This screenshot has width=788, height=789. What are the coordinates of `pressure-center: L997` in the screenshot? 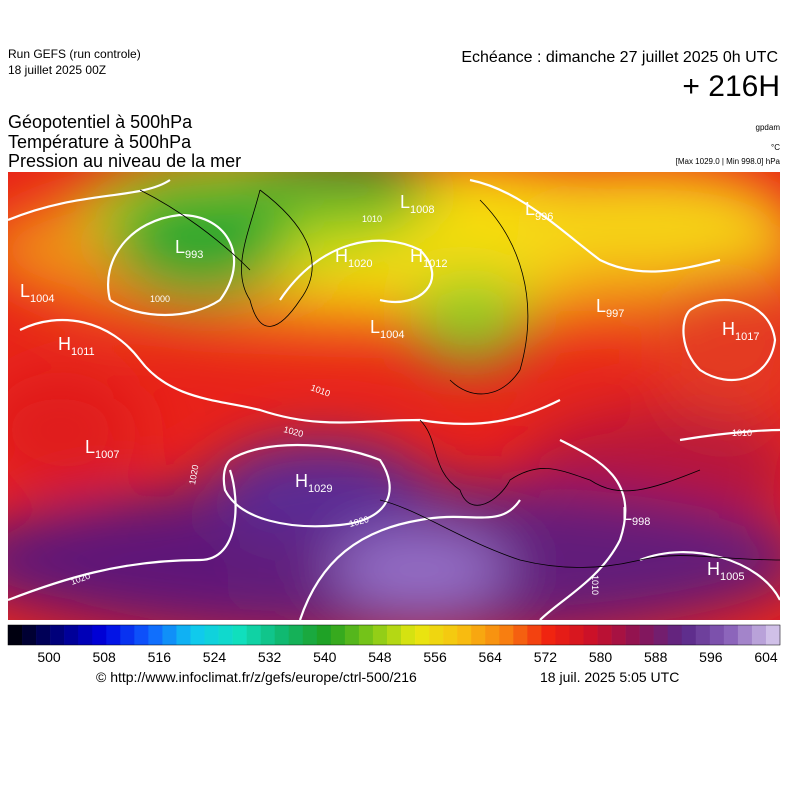 It's located at (610, 308).